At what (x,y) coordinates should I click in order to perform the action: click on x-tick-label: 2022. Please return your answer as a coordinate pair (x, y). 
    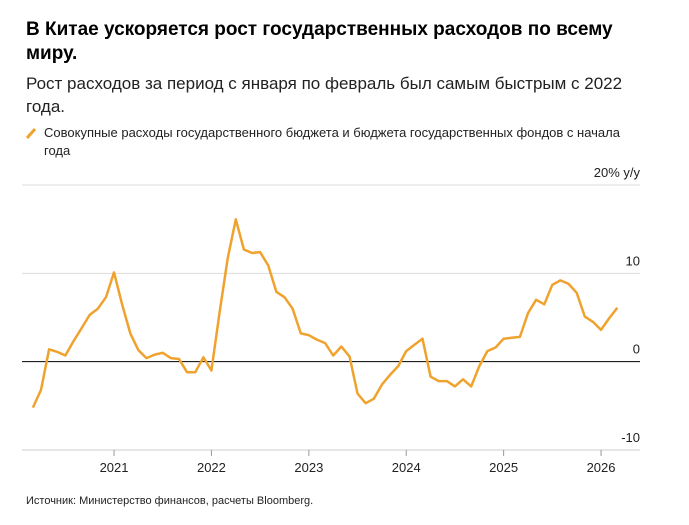
    Looking at the image, I should click on (211, 467).